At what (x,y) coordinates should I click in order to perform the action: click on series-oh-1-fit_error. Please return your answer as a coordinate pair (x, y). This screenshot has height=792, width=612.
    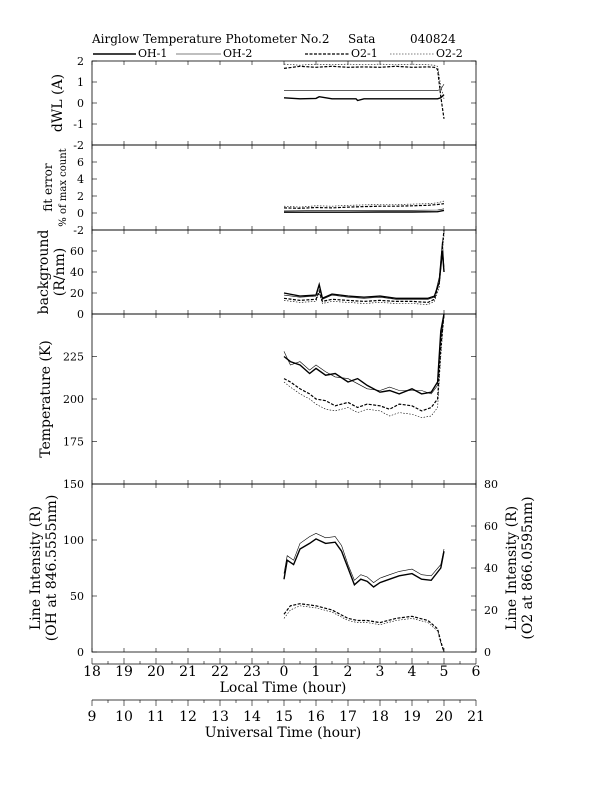
    Looking at the image, I should click on (364, 211).